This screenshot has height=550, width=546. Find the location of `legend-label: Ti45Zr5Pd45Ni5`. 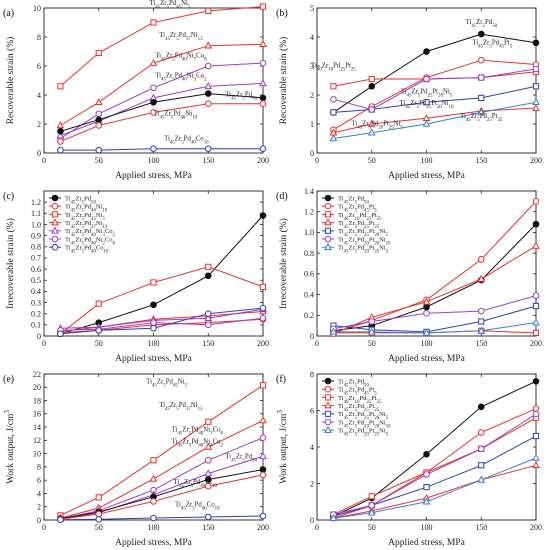

legend-label: Ti45Zr5Pd45Ni5 is located at coordinates (85, 217).